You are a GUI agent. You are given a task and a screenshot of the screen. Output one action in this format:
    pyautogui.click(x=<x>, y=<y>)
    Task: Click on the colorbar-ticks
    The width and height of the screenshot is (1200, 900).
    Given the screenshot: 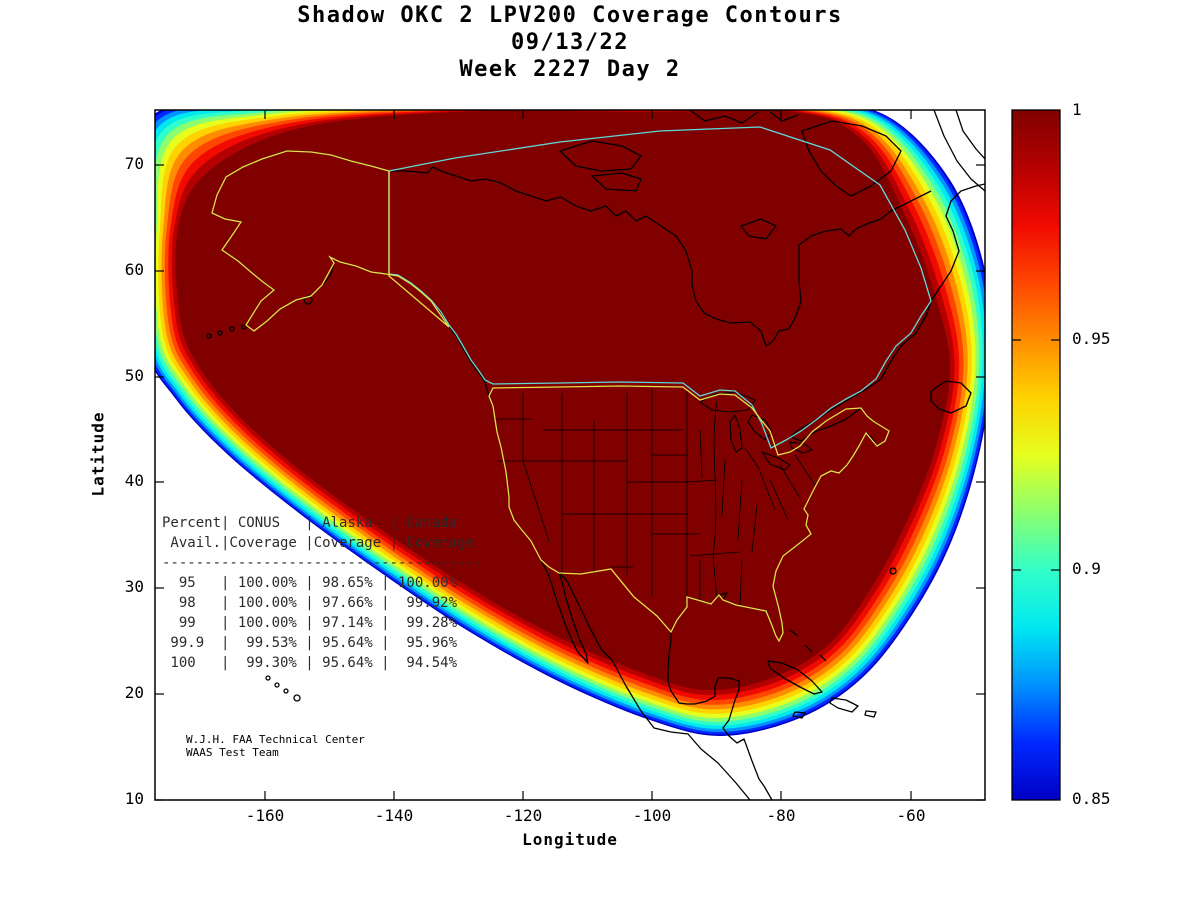 What is the action you would take?
    pyautogui.click(x=1036, y=455)
    